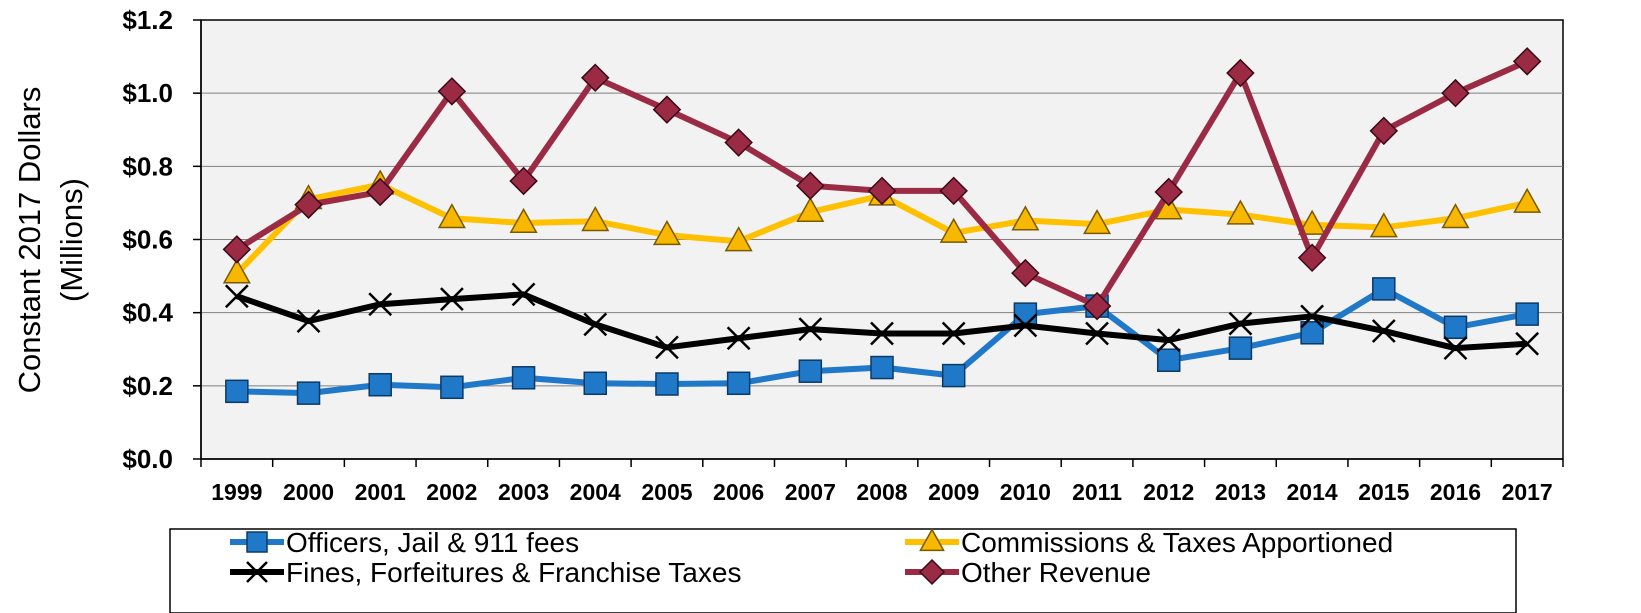  What do you see at coordinates (1097, 492) in the screenshot?
I see `x-tick-label: 2011` at bounding box center [1097, 492].